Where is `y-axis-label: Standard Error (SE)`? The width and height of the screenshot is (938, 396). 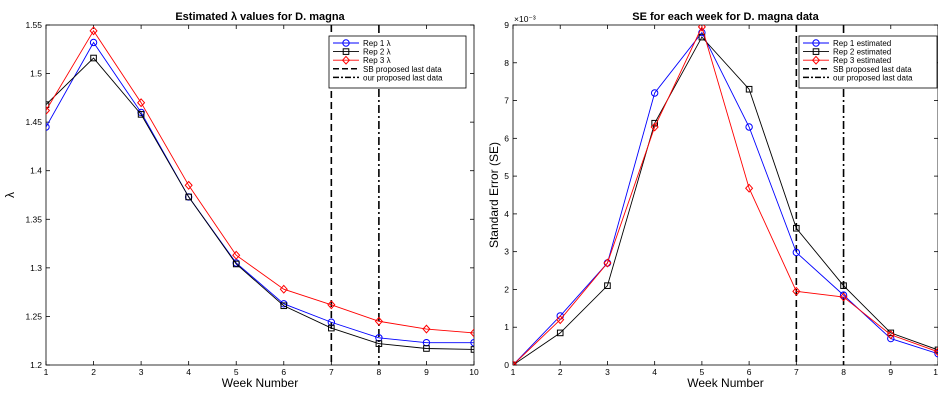
y-axis-label: Standard Error (SE) is located at coordinates (494, 195).